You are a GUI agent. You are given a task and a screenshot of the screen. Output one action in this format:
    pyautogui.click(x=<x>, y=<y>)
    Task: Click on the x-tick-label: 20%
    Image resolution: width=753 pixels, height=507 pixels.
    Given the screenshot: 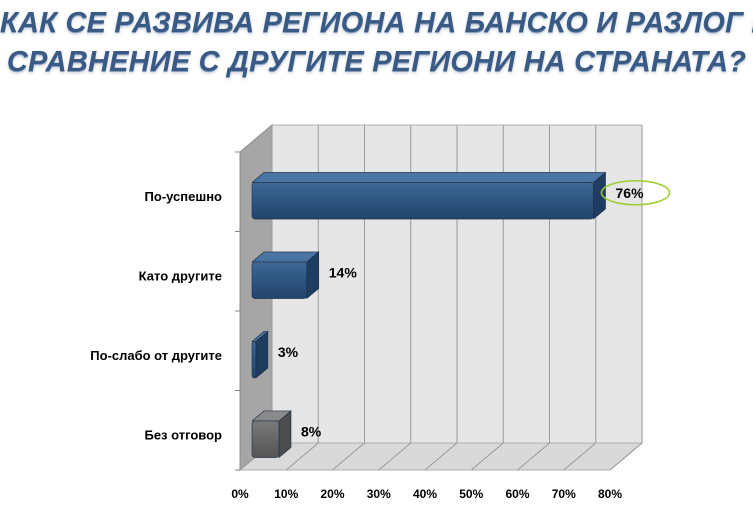 What is the action you would take?
    pyautogui.click(x=332, y=494)
    